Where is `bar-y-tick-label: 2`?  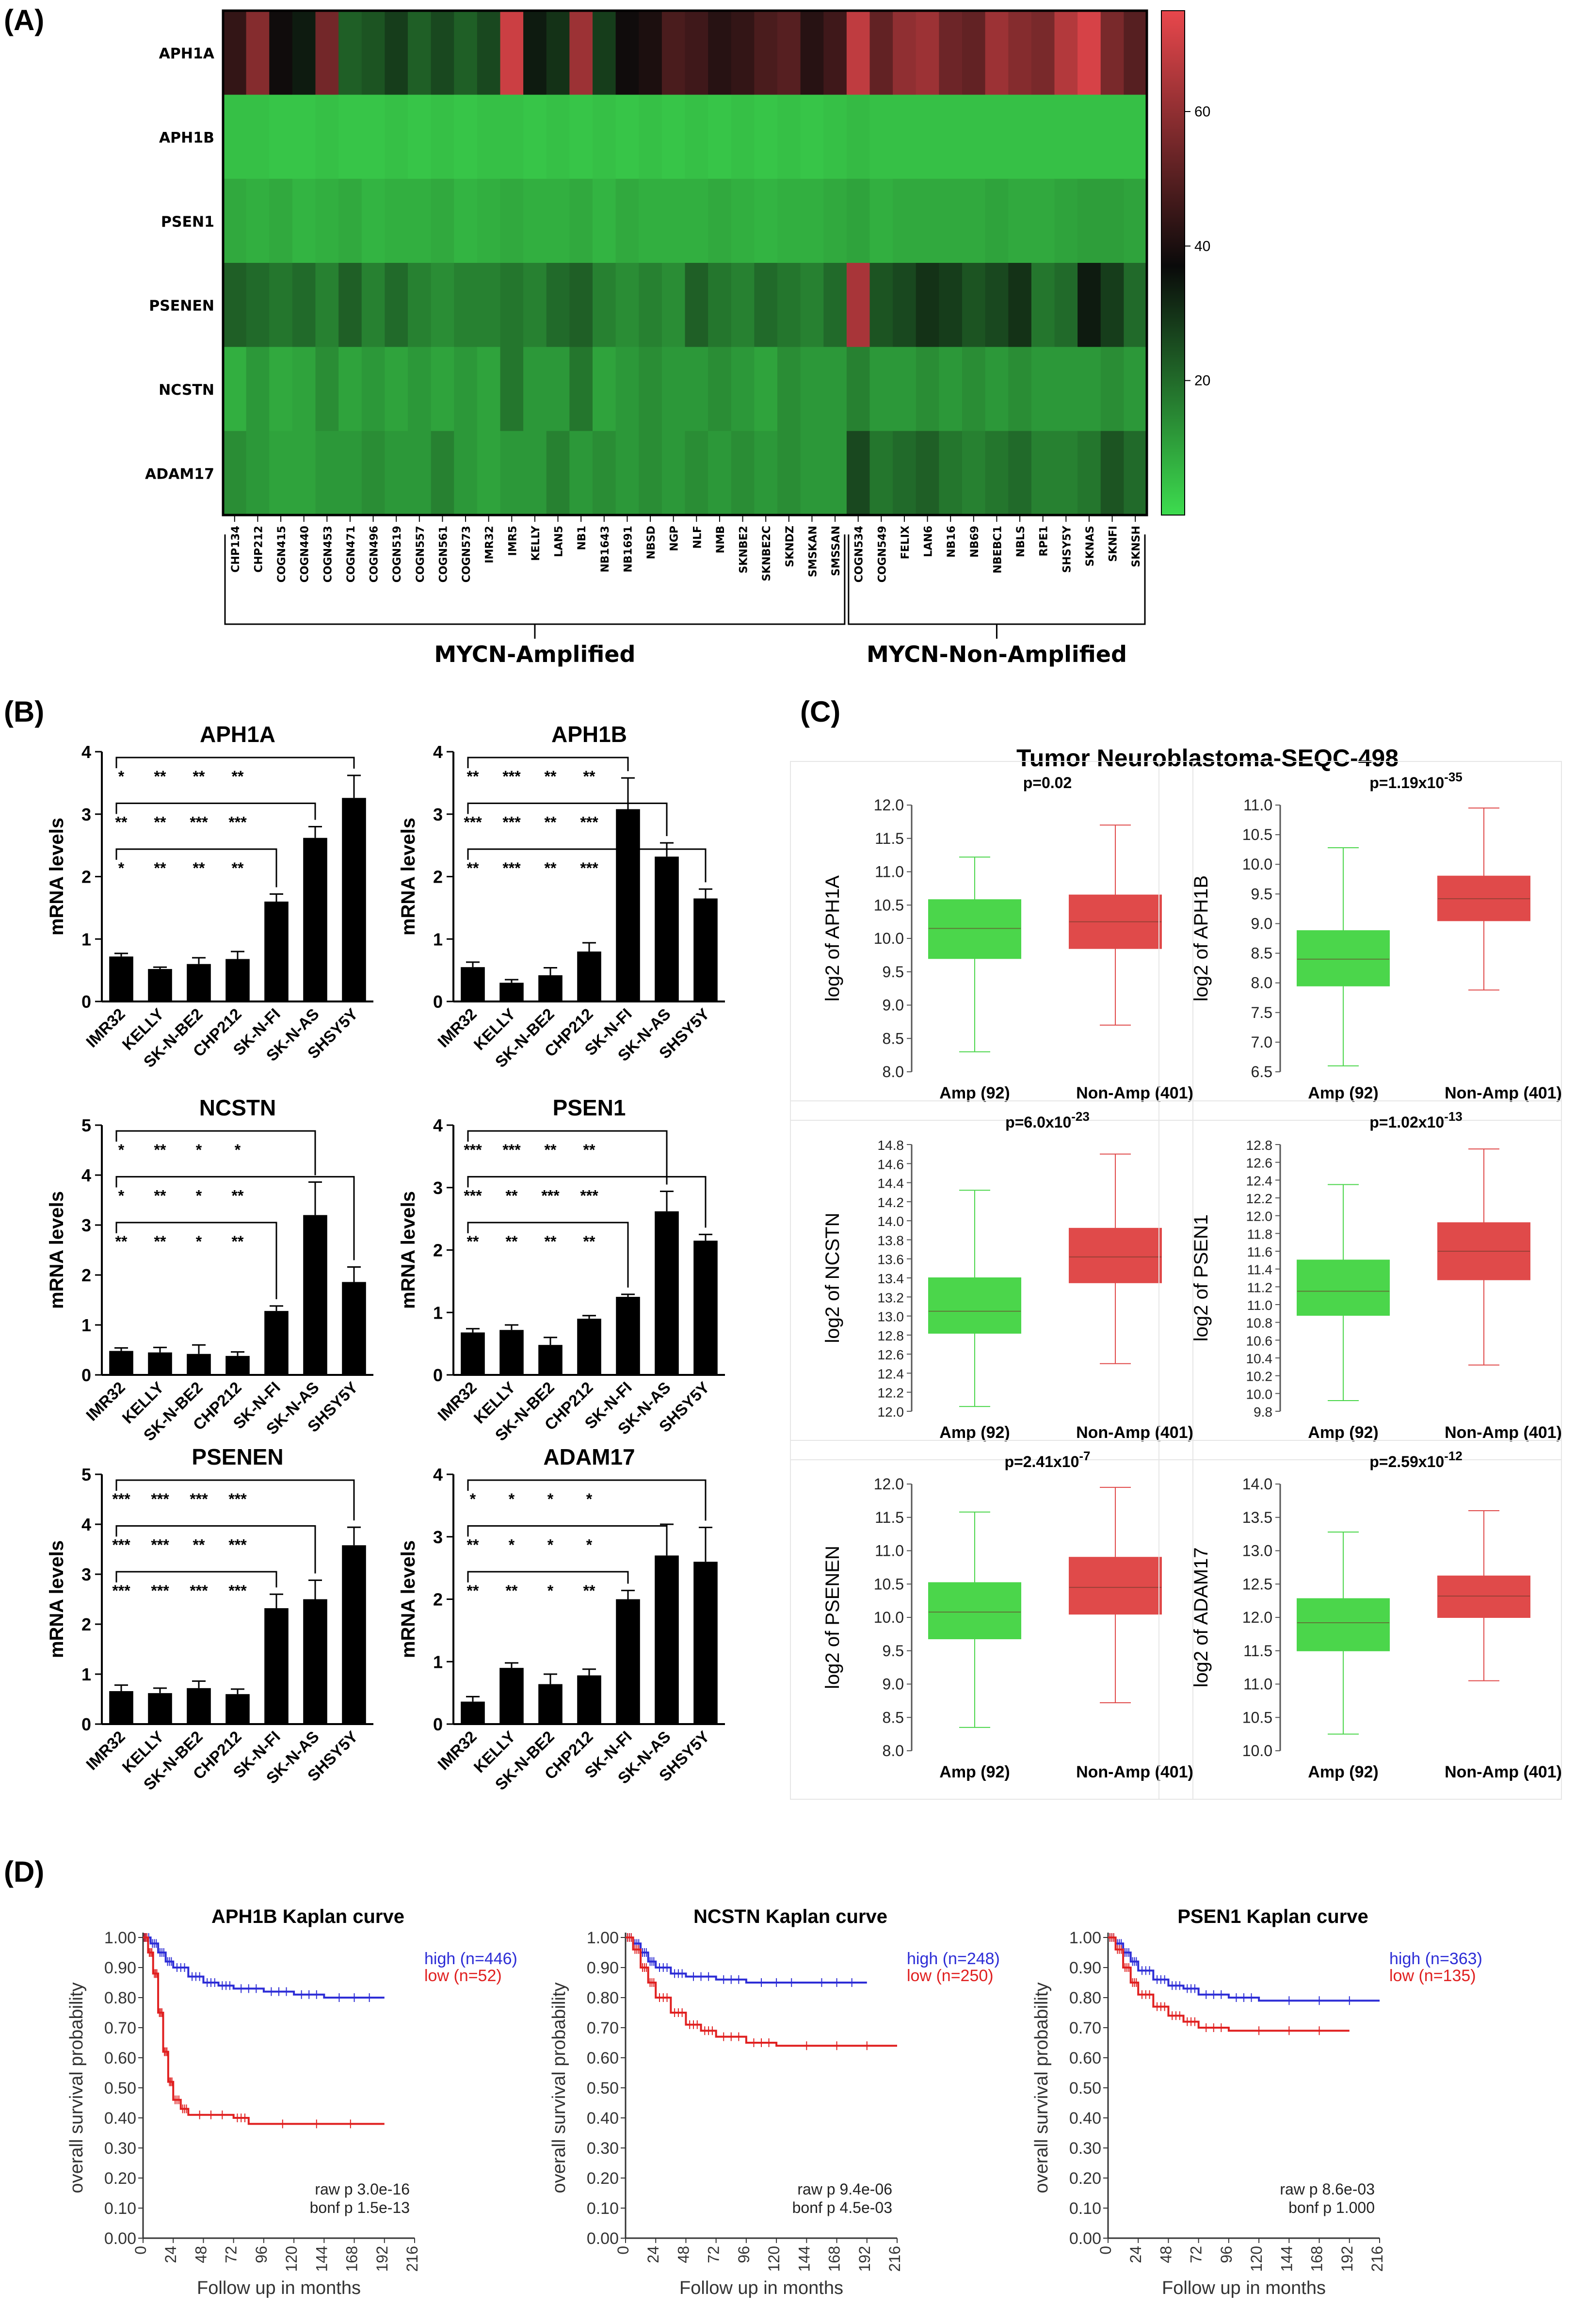
bar-y-tick-label: 2 is located at coordinates (438, 877).